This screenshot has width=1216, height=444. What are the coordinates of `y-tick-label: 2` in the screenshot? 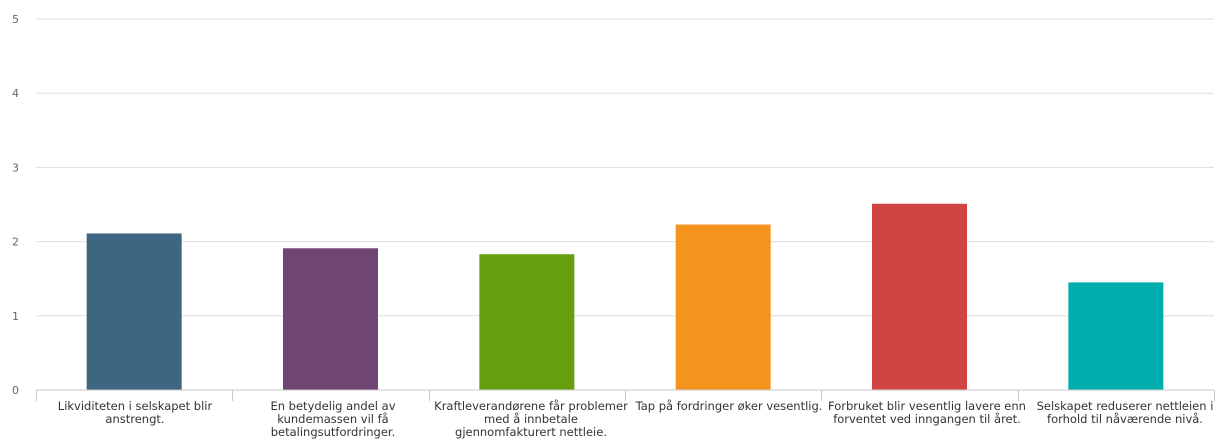 It's located at (15, 242).